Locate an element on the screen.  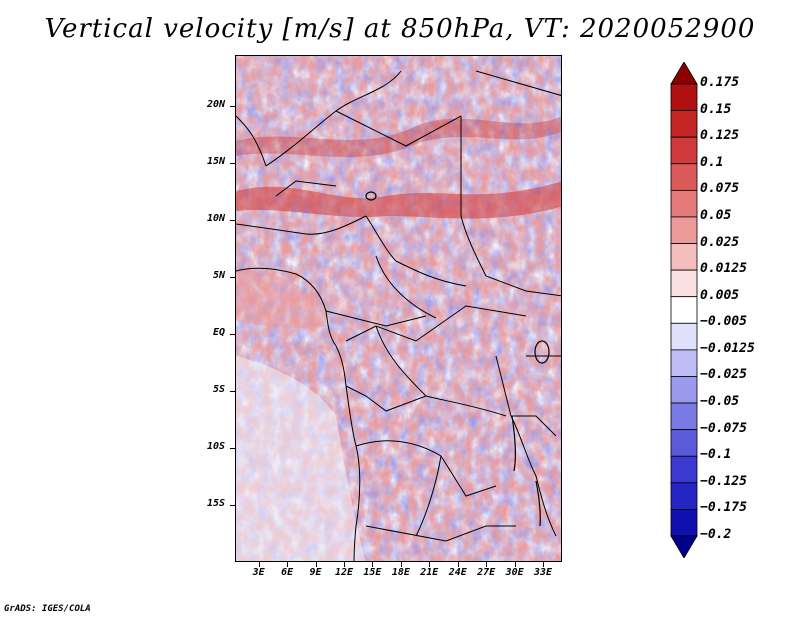
lon-tick-label: 3E is located at coordinates (258, 572).